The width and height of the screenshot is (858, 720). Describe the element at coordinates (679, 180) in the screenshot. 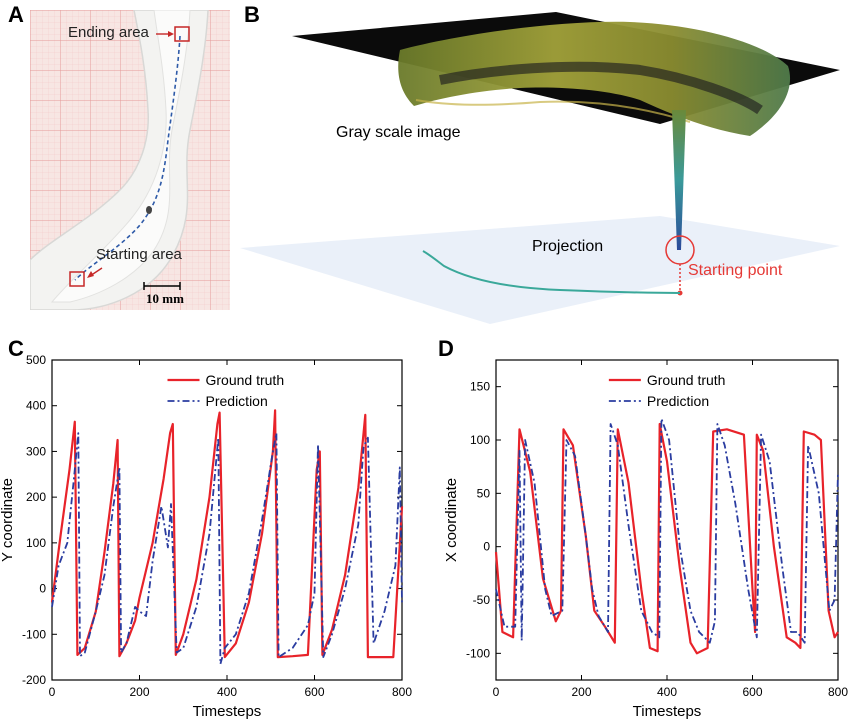

I see `starting-spike` at that location.